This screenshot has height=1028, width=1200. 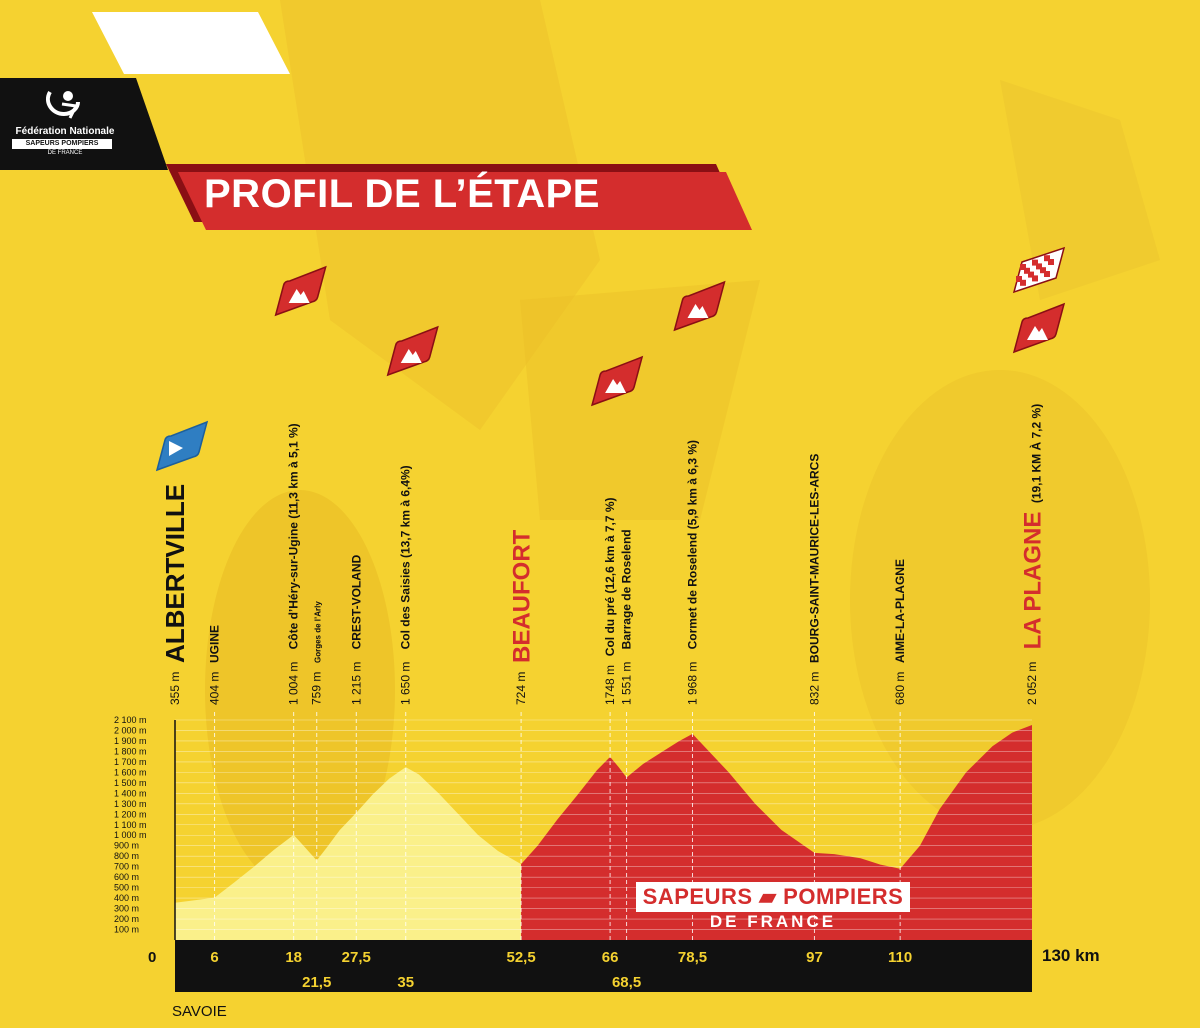 I want to click on waypoint-name: Barrage de Roselend, so click(x=627, y=589).